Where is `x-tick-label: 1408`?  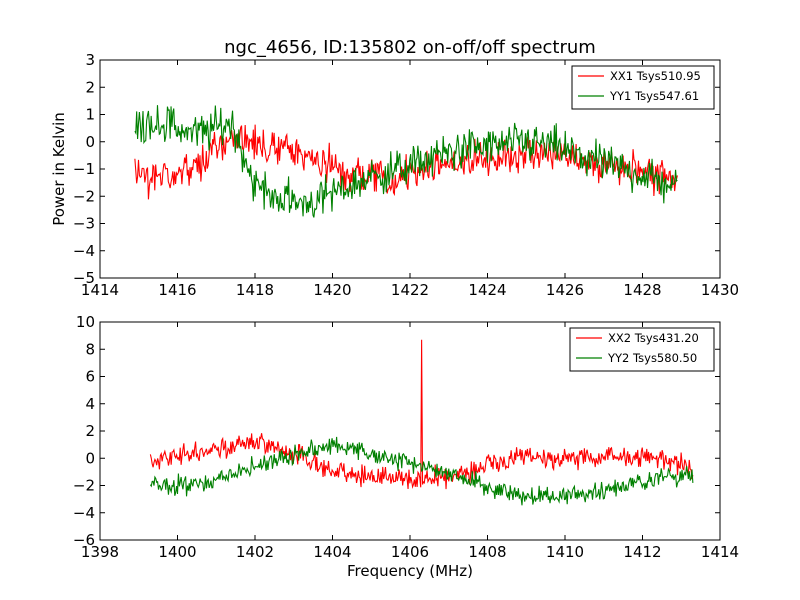
x-tick-label: 1408 is located at coordinates (487, 552).